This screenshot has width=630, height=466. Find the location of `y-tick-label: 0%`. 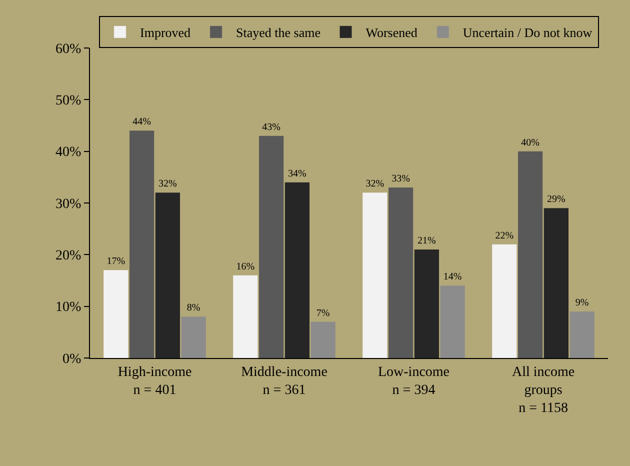

y-tick-label: 0% is located at coordinates (72, 359).